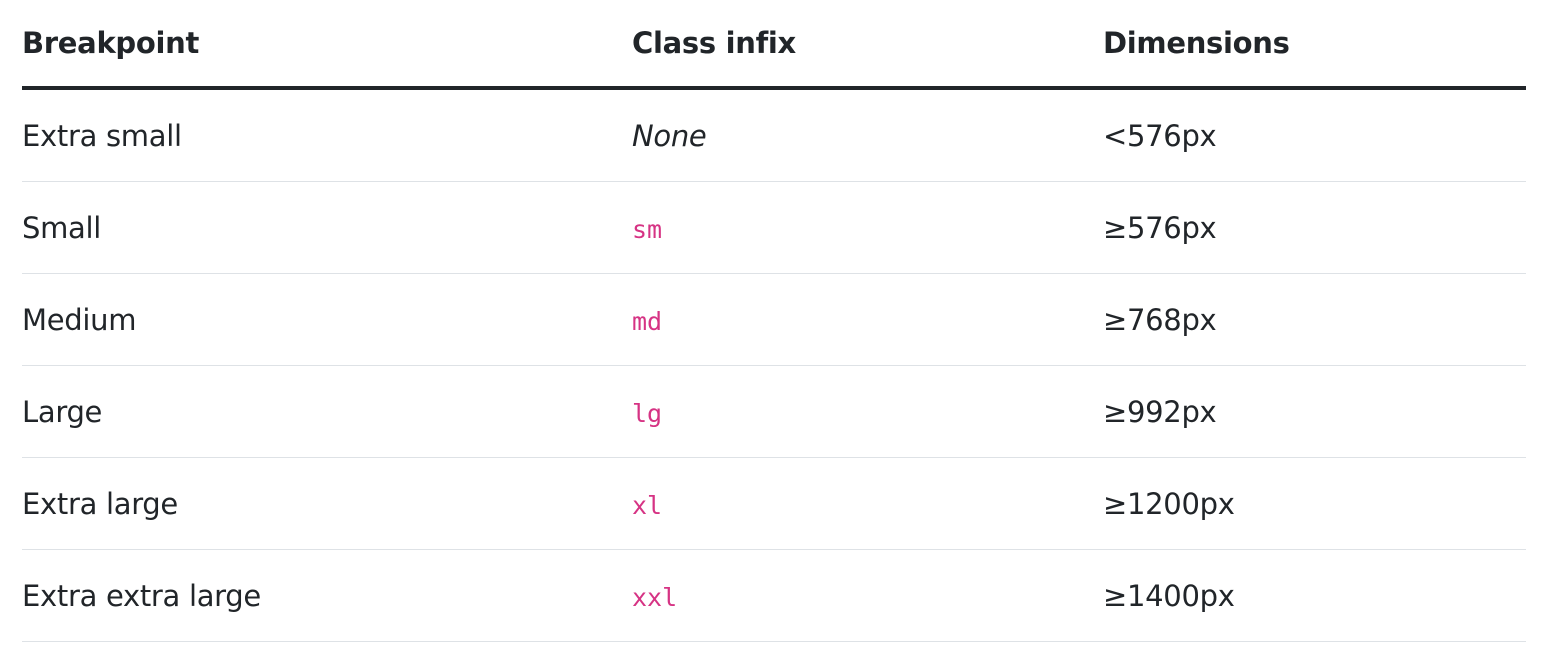 The image size is (1564, 668). Describe the element at coordinates (1314, 412) in the screenshot. I see `cell-dimensions: ≥992px` at that location.